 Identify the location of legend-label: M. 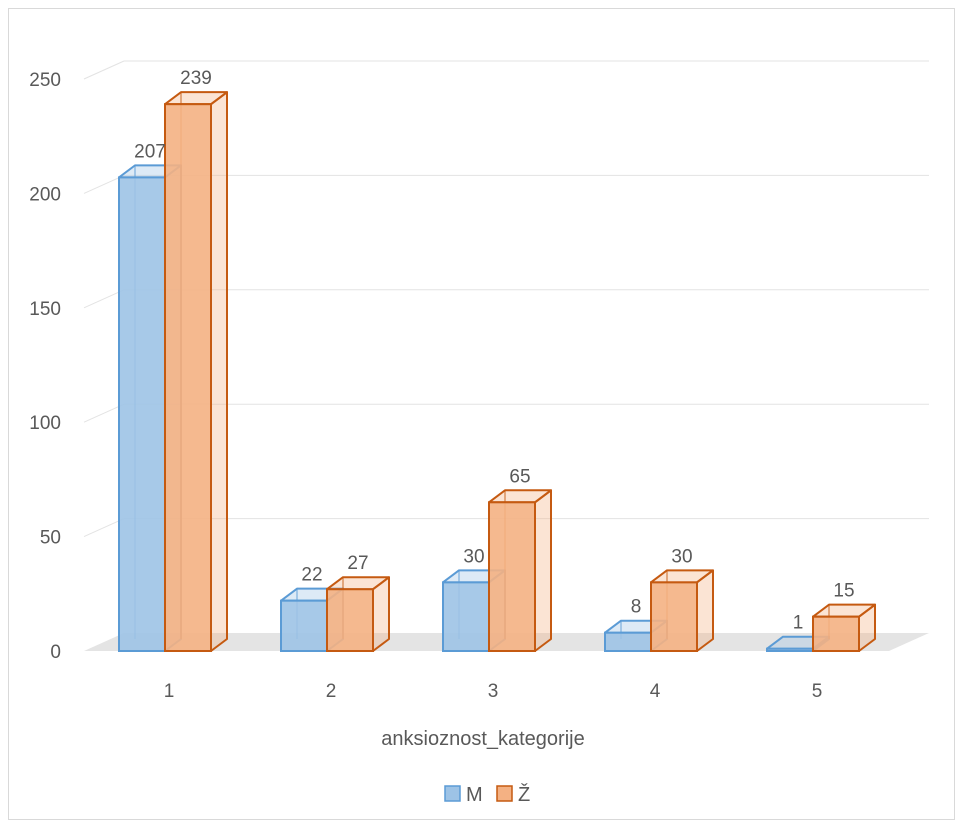
(474, 795).